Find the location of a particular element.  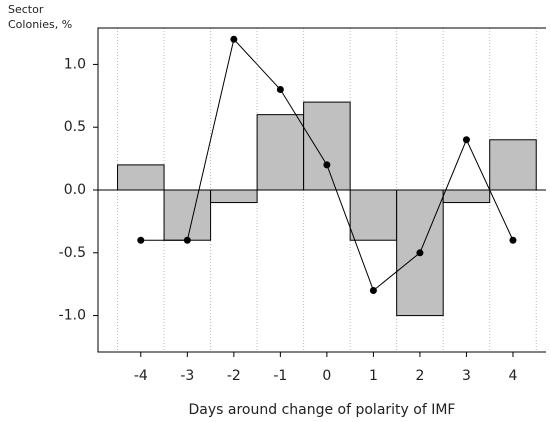

x-axis-label: Days around change of polarity of IMF is located at coordinates (322, 410).